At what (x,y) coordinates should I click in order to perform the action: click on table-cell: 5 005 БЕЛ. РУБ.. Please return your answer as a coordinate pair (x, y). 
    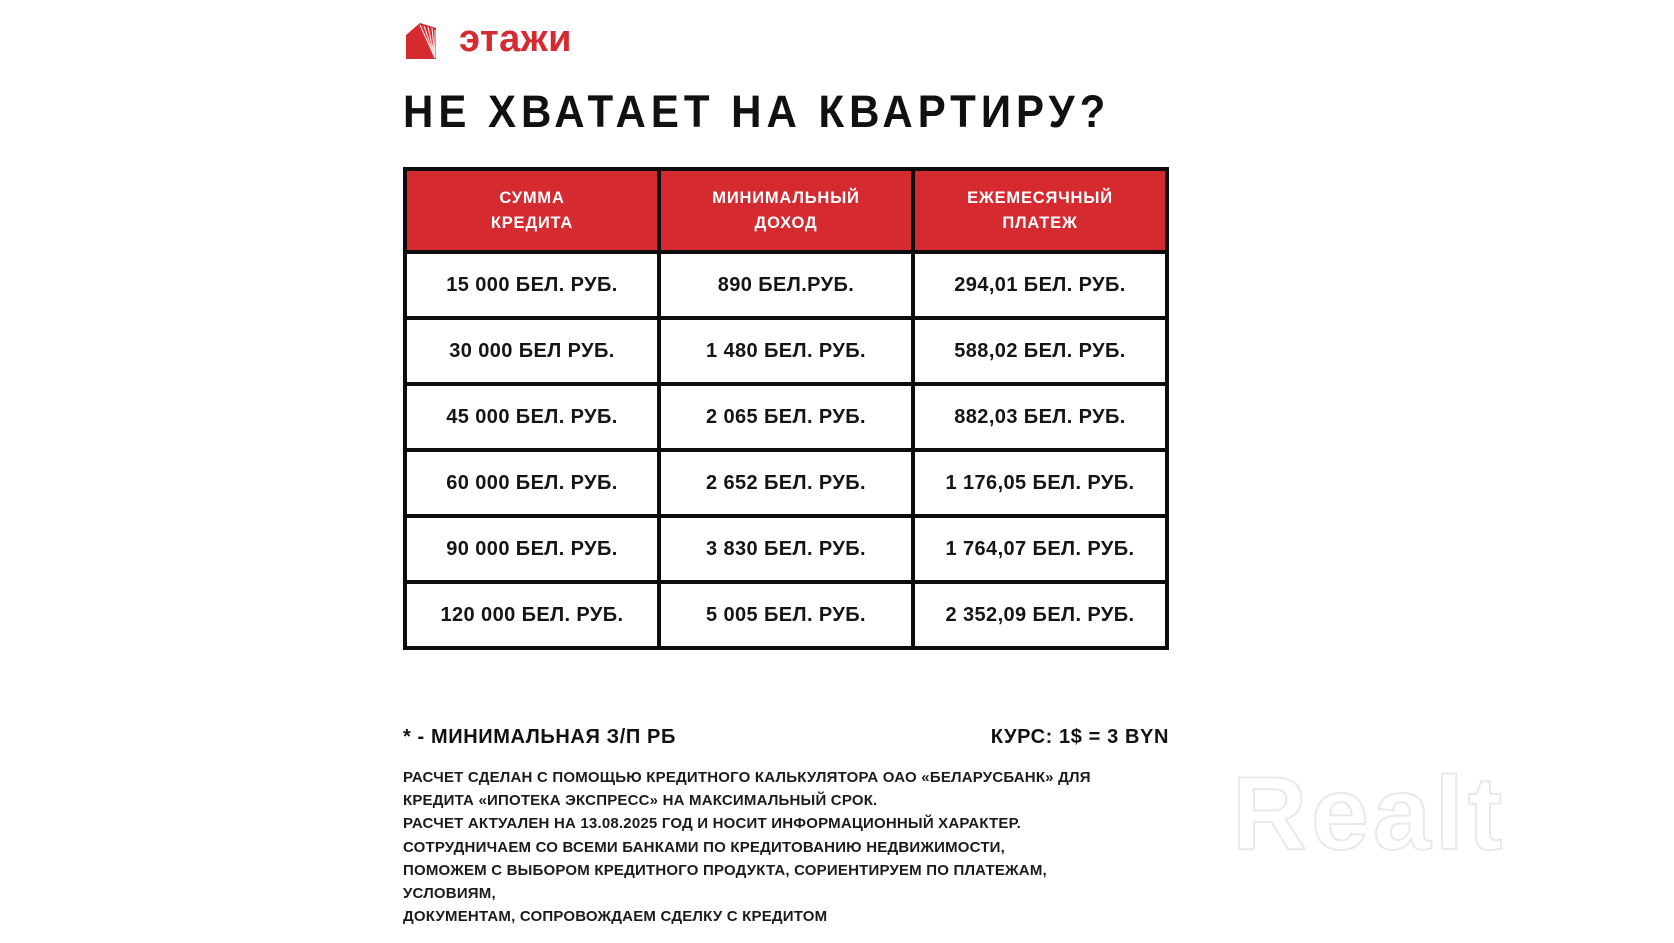
    Looking at the image, I should click on (786, 615).